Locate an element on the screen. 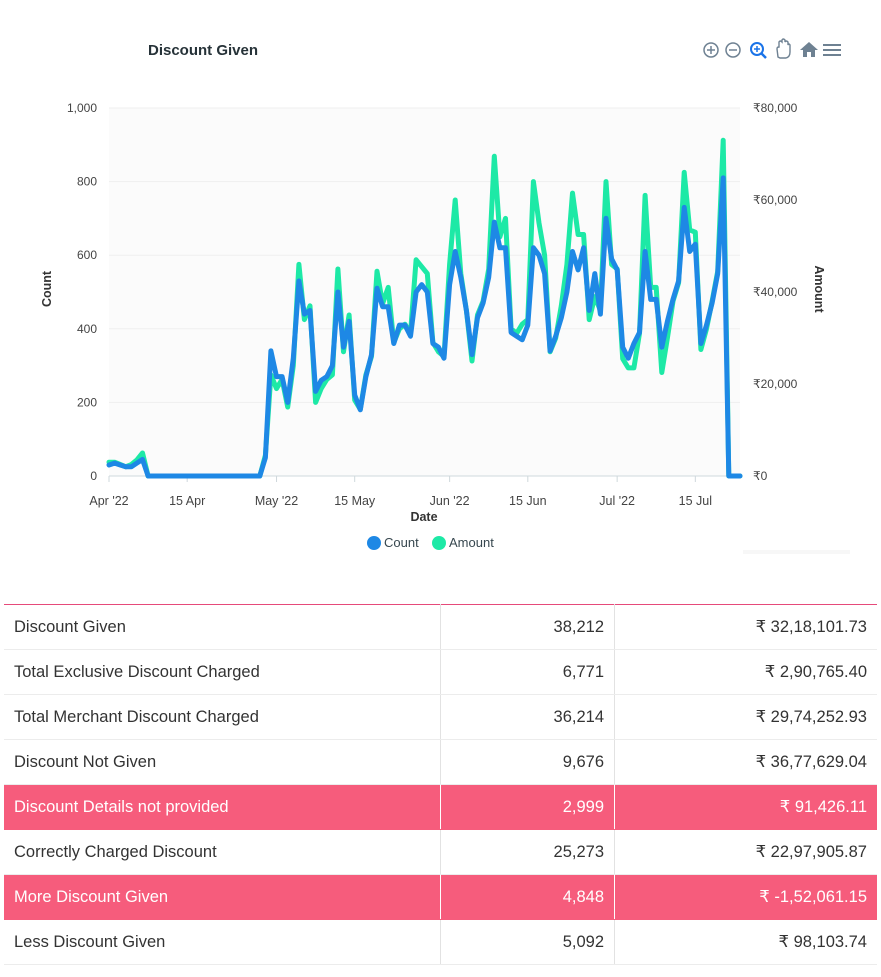 The width and height of the screenshot is (881, 977). y-tick-label-left: 400 is located at coordinates (87, 329).